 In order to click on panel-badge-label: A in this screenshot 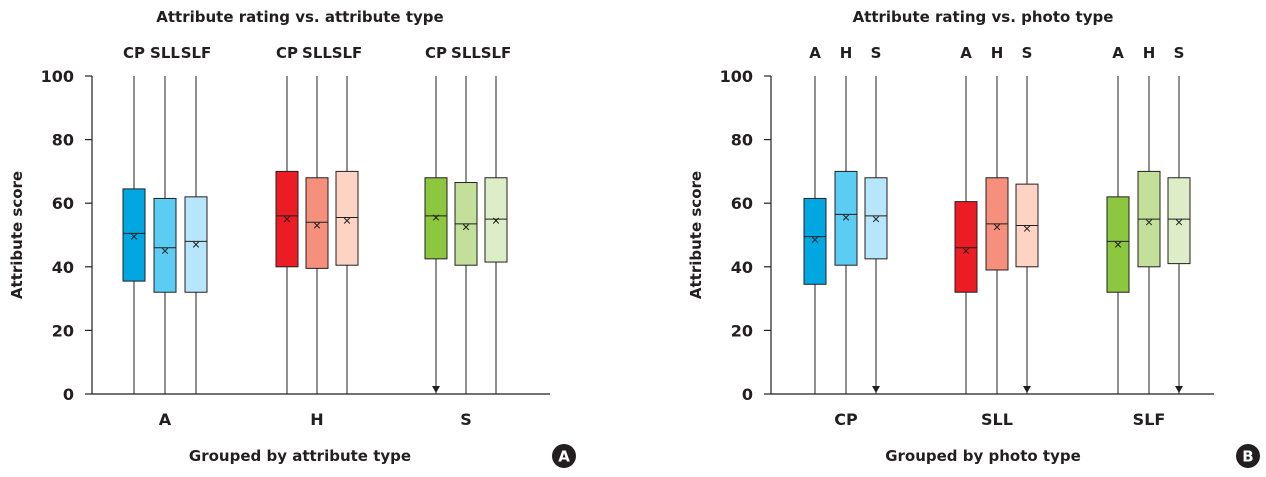, I will do `click(564, 457)`.